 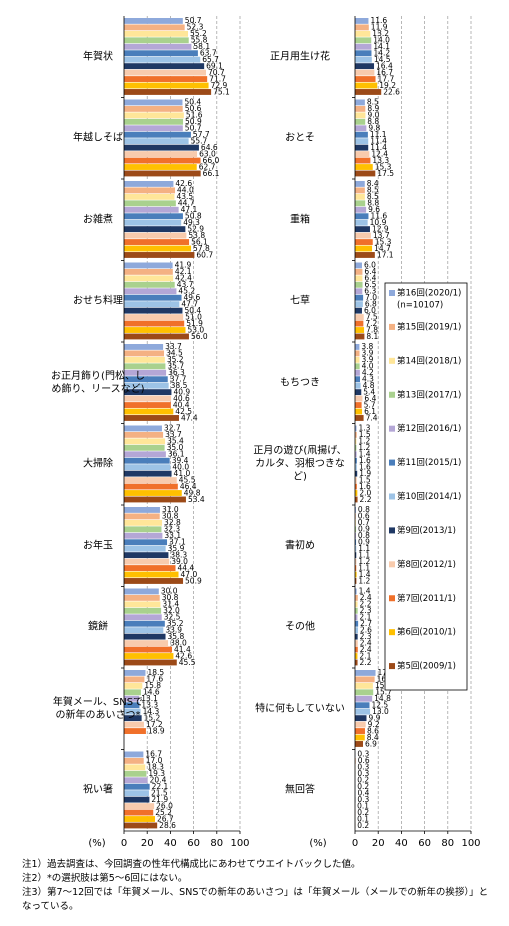 What do you see at coordinates (426, 530) in the screenshot?
I see `legend-label: 第9回(2013/1)` at bounding box center [426, 530].